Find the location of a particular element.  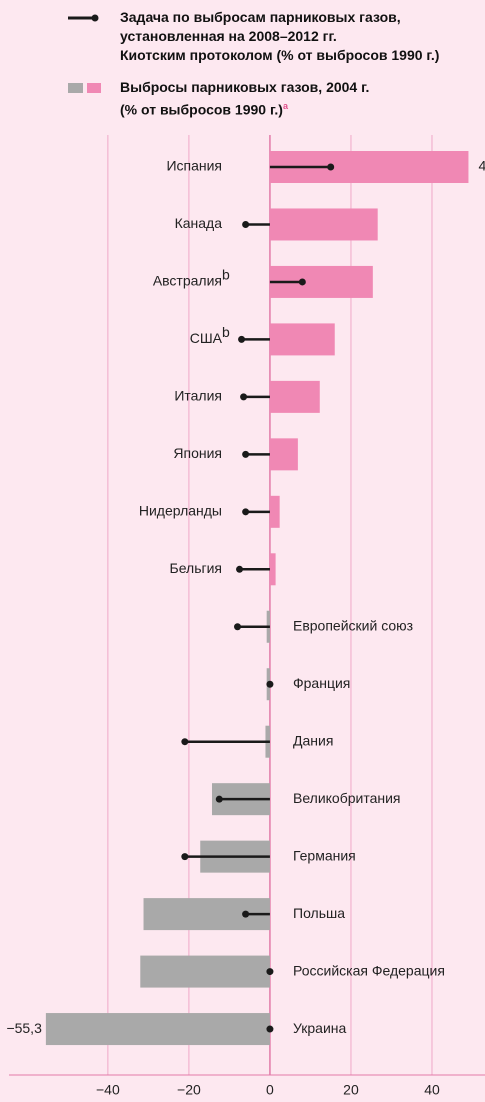

category-label: Канада is located at coordinates (199, 223).